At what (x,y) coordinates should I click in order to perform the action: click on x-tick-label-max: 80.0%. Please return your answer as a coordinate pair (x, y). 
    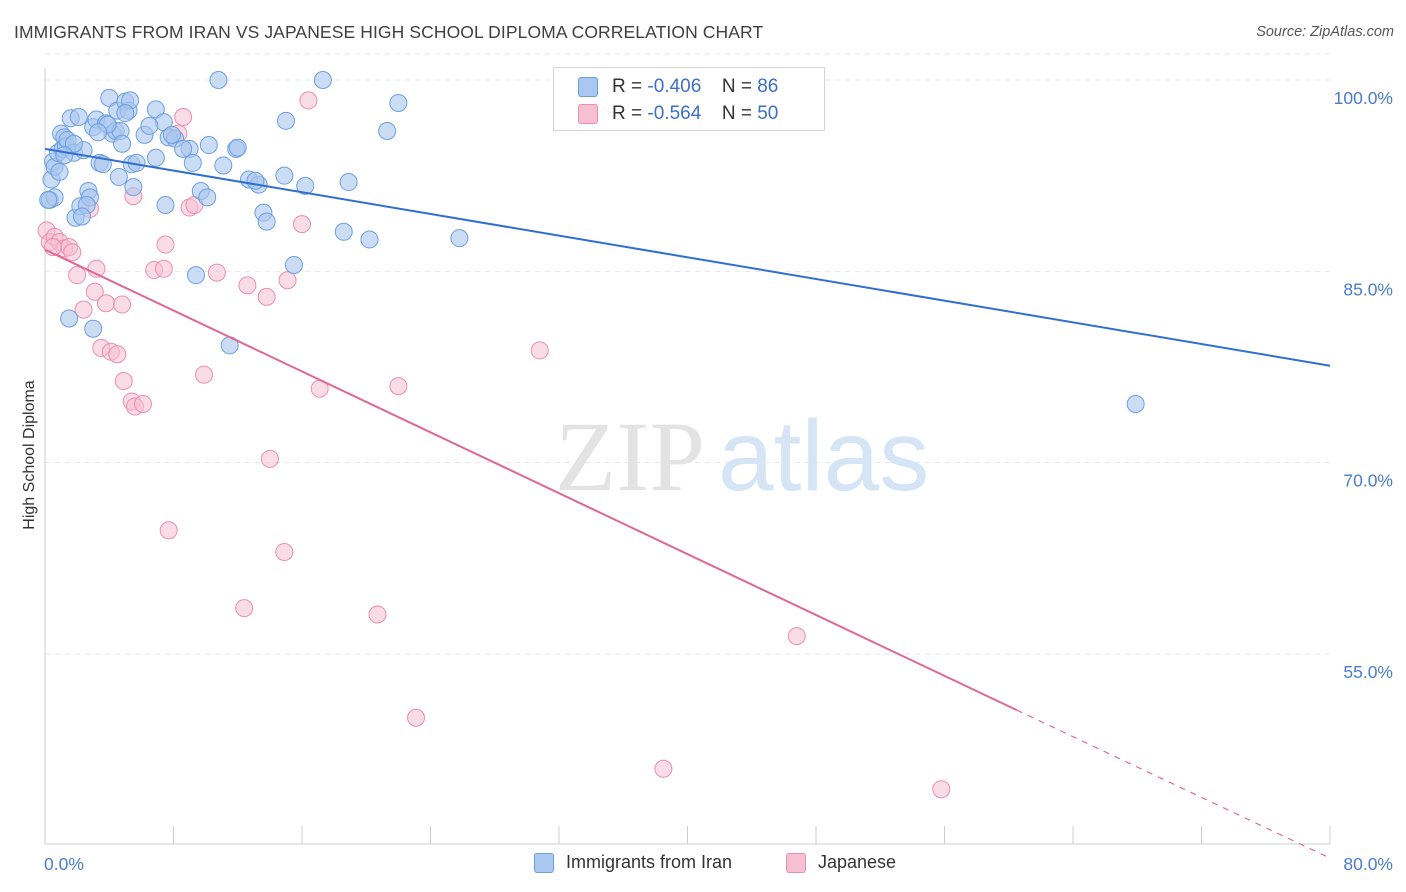
    Looking at the image, I should click on (1368, 864).